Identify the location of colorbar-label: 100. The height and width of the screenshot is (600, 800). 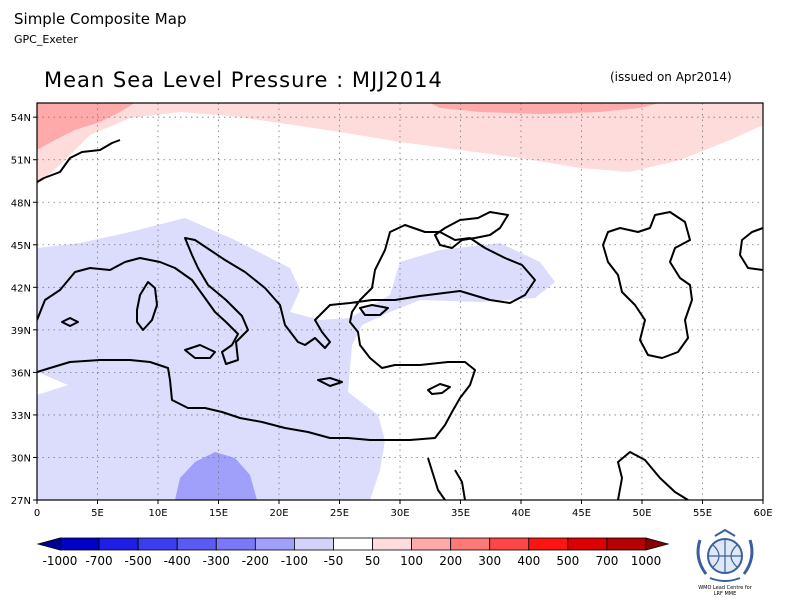
(411, 561).